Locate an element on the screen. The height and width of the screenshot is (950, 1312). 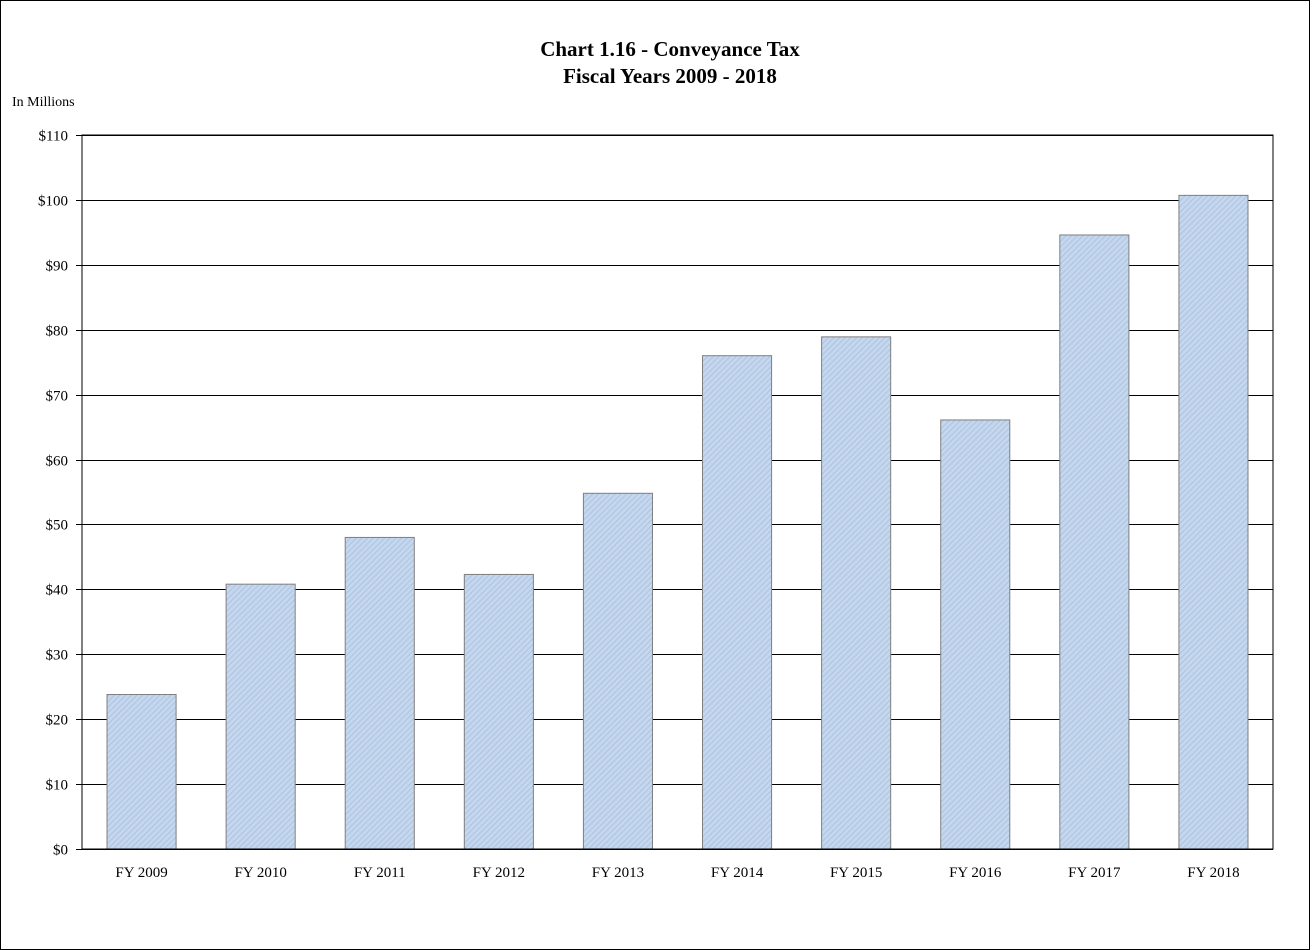
x-tick-label: FY 2018 is located at coordinates (1213, 873).